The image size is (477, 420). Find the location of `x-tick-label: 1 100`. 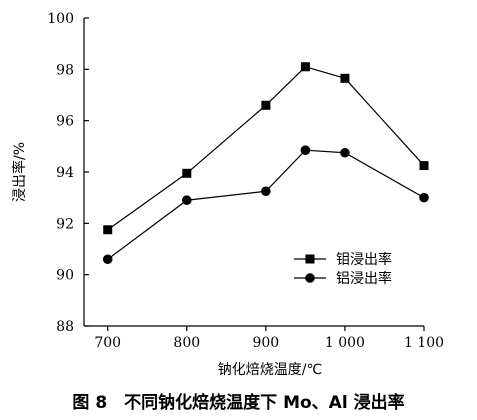

x-tick-label: 1 100 is located at coordinates (424, 343).